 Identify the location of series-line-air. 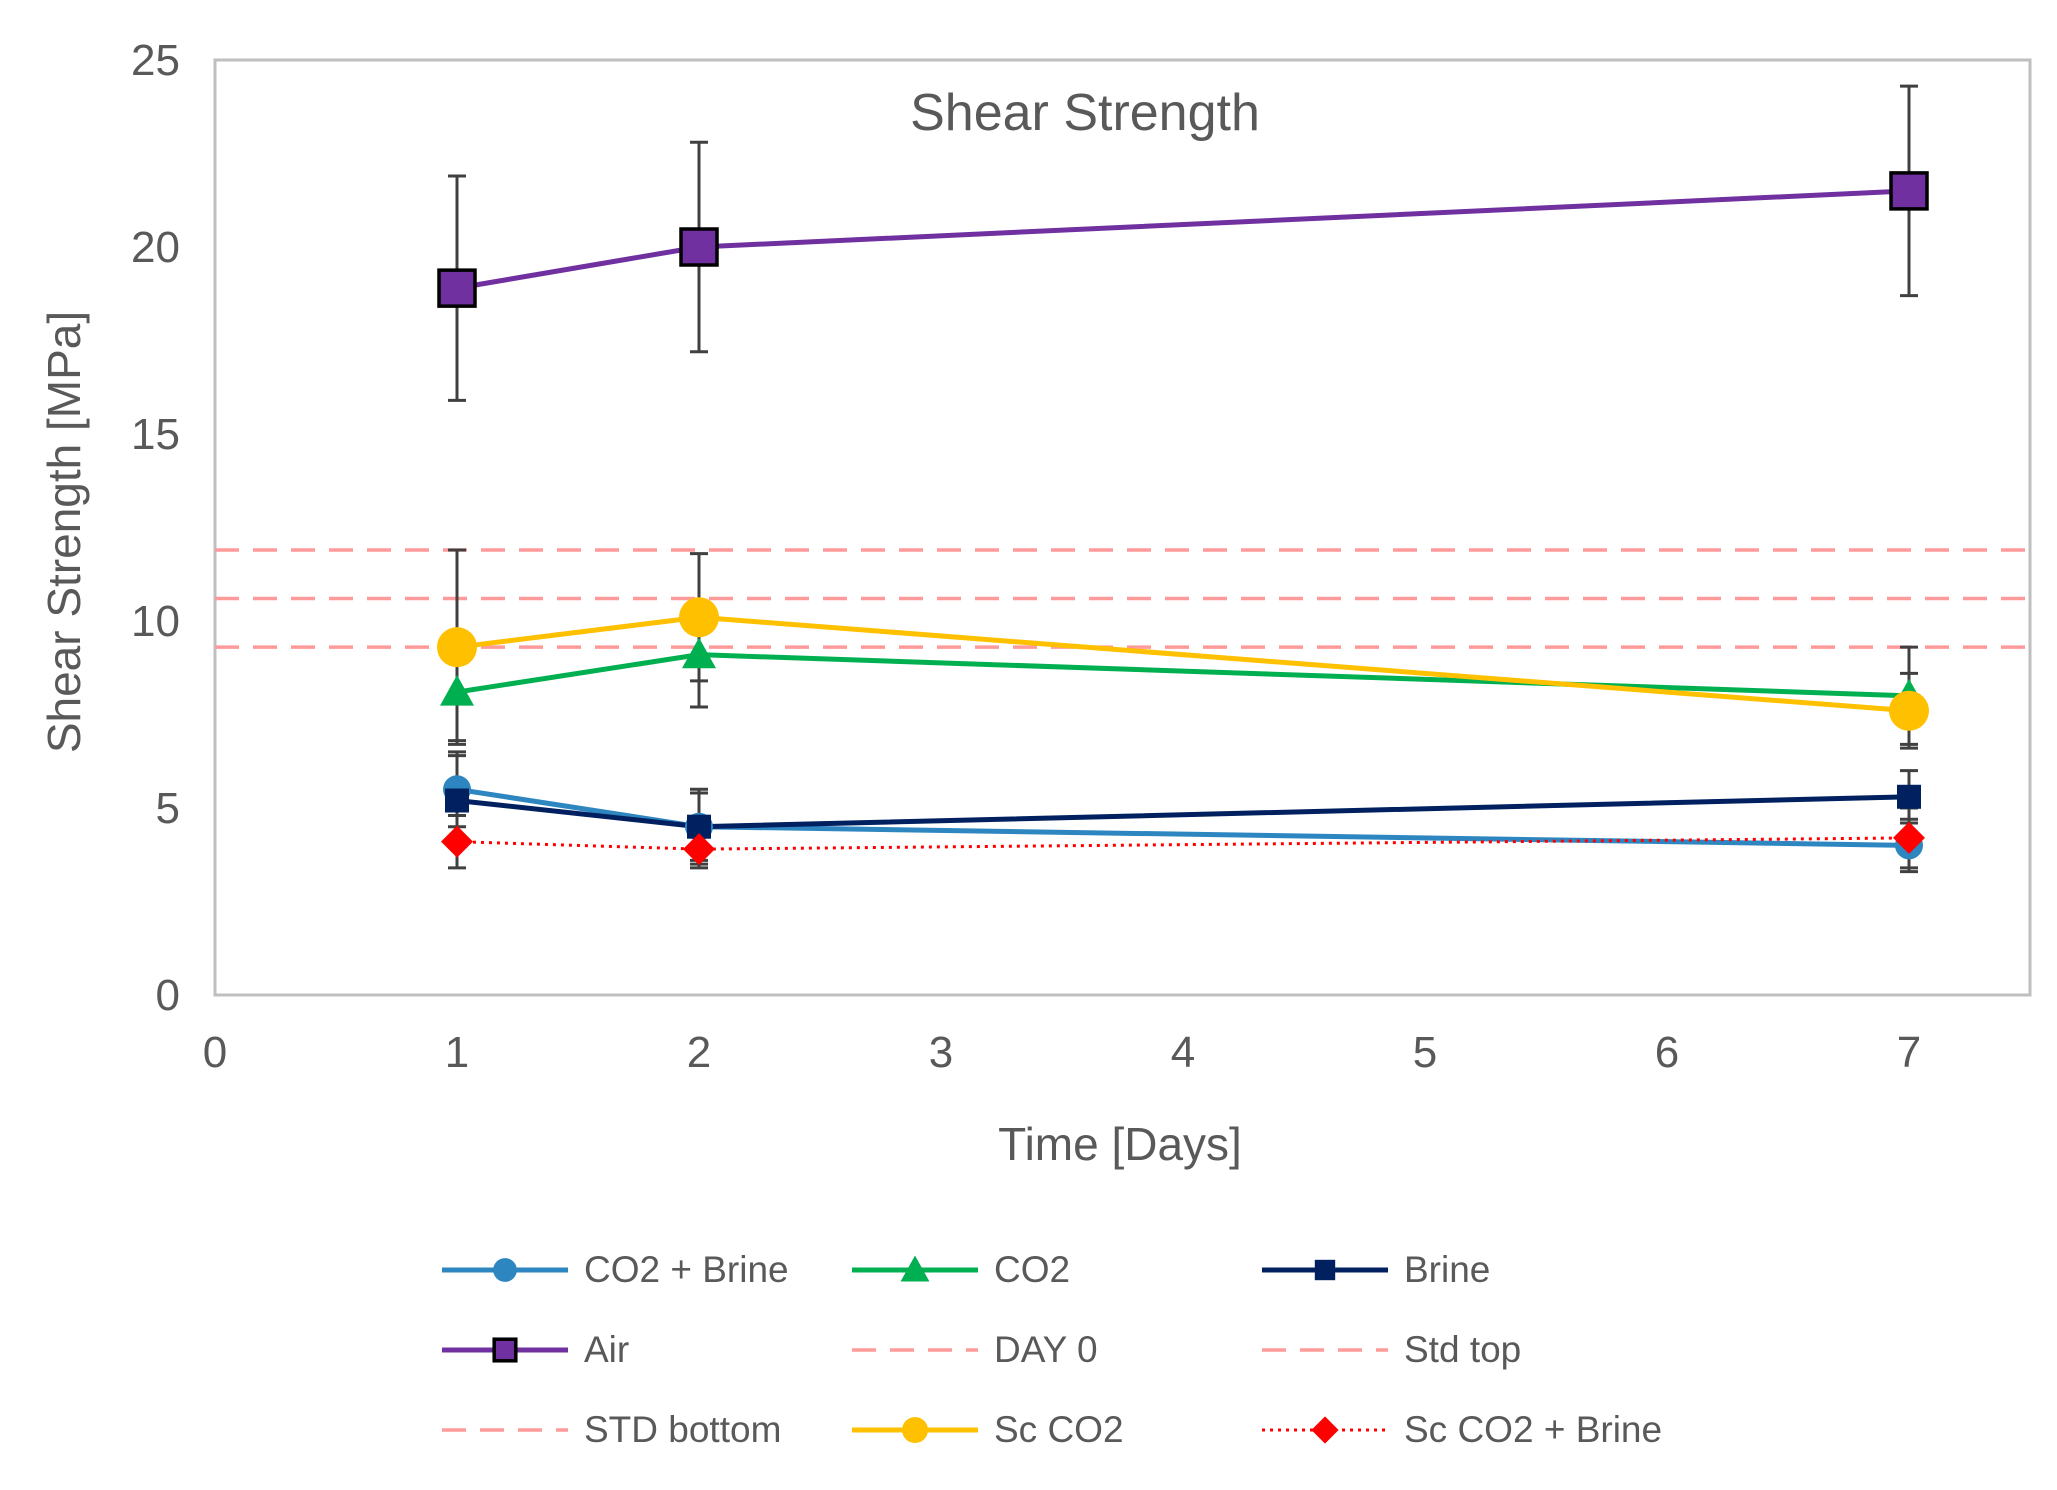
(1183, 239).